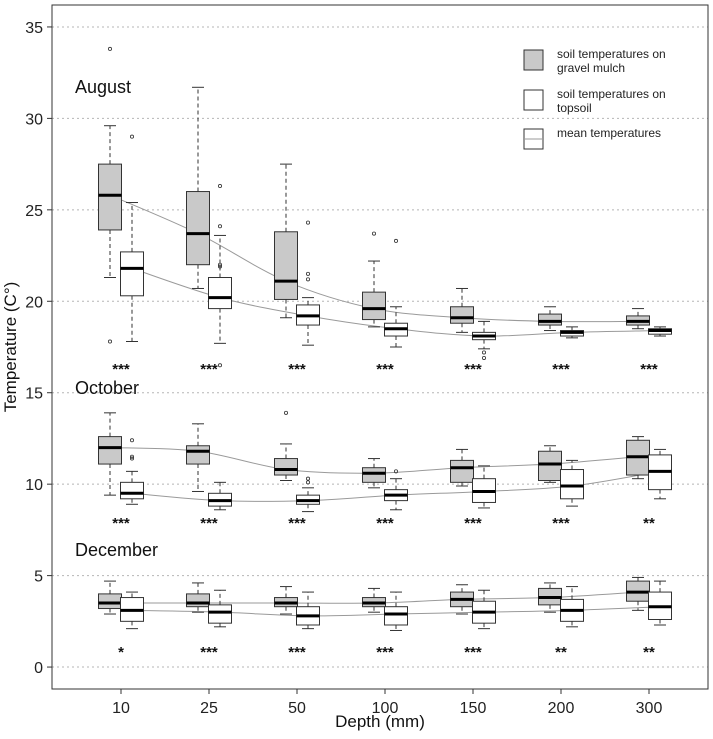 Image resolution: width=713 pixels, height=739 pixels. Describe the element at coordinates (385, 708) in the screenshot. I see `x-tick-label: 100` at that location.